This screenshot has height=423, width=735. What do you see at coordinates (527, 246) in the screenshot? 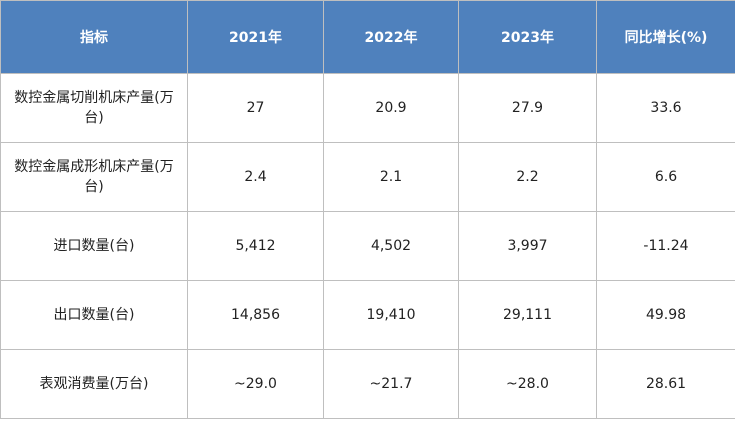
I see `value-cell: 3,997` at bounding box center [527, 246].